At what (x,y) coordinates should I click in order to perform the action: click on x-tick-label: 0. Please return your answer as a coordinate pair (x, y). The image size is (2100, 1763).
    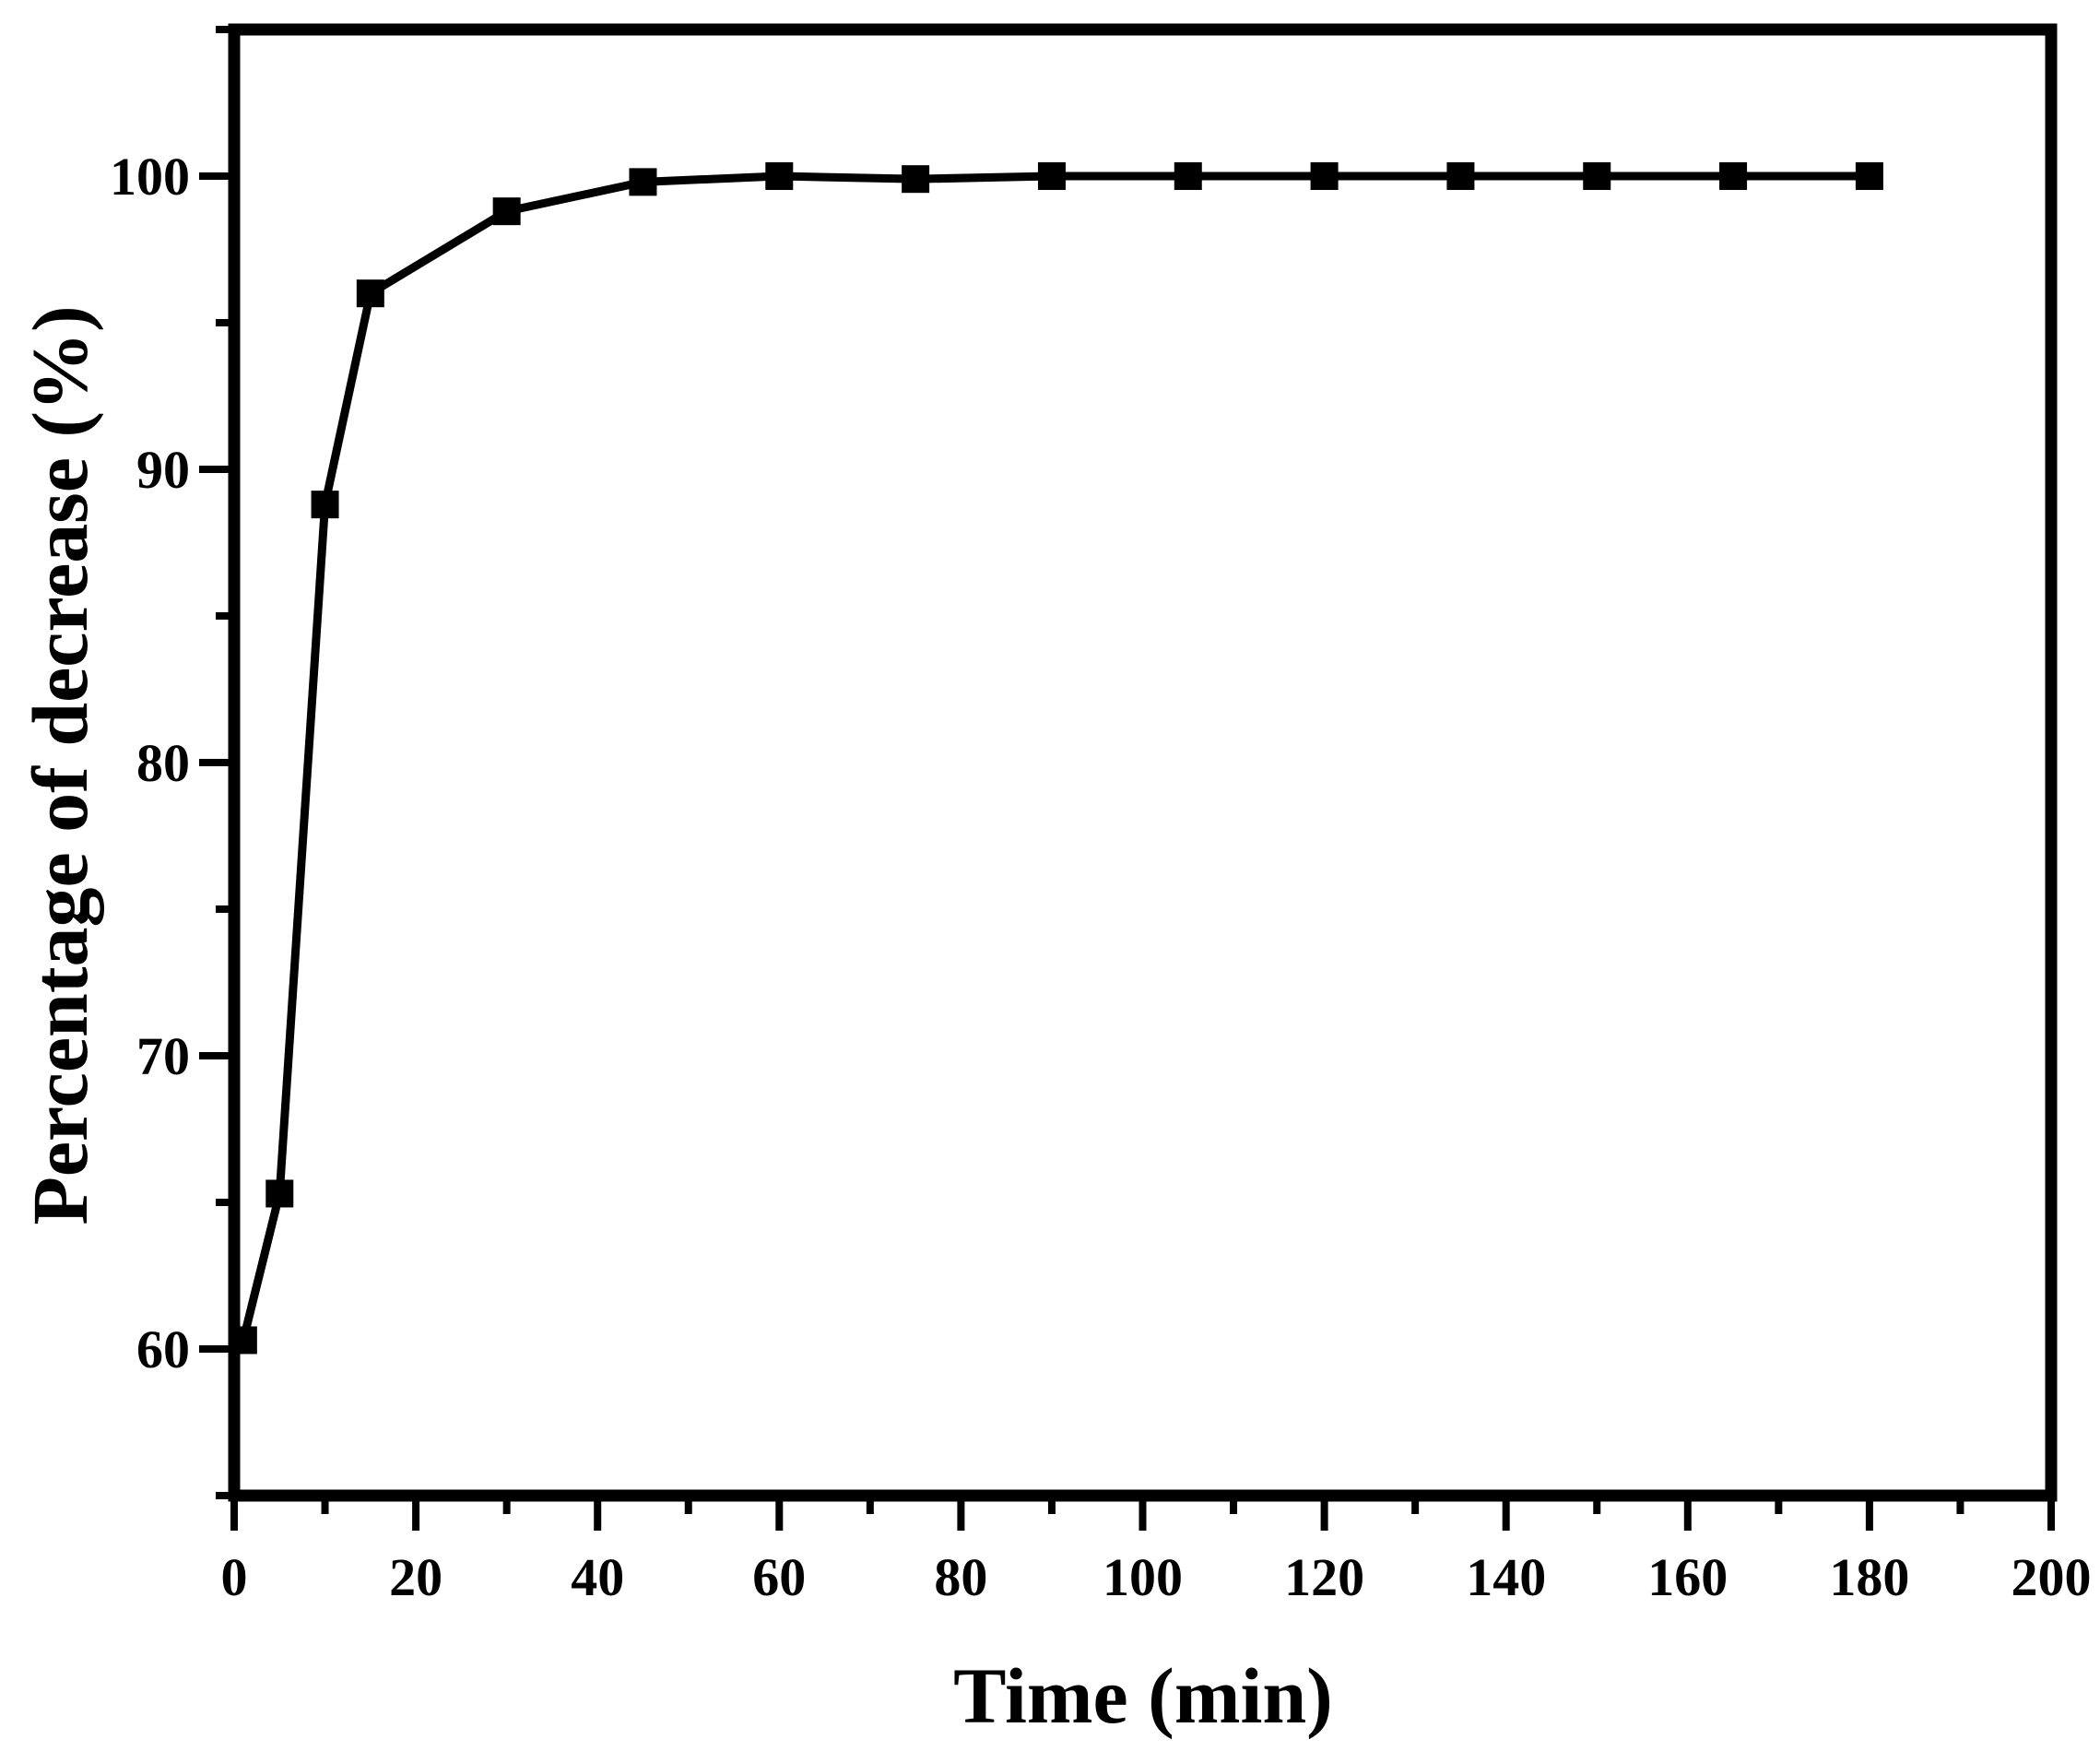
    Looking at the image, I should click on (234, 1577).